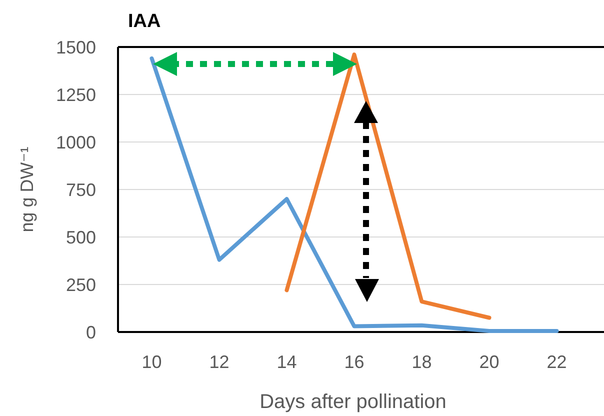  I want to click on x-tick-label: 20, so click(489, 362).